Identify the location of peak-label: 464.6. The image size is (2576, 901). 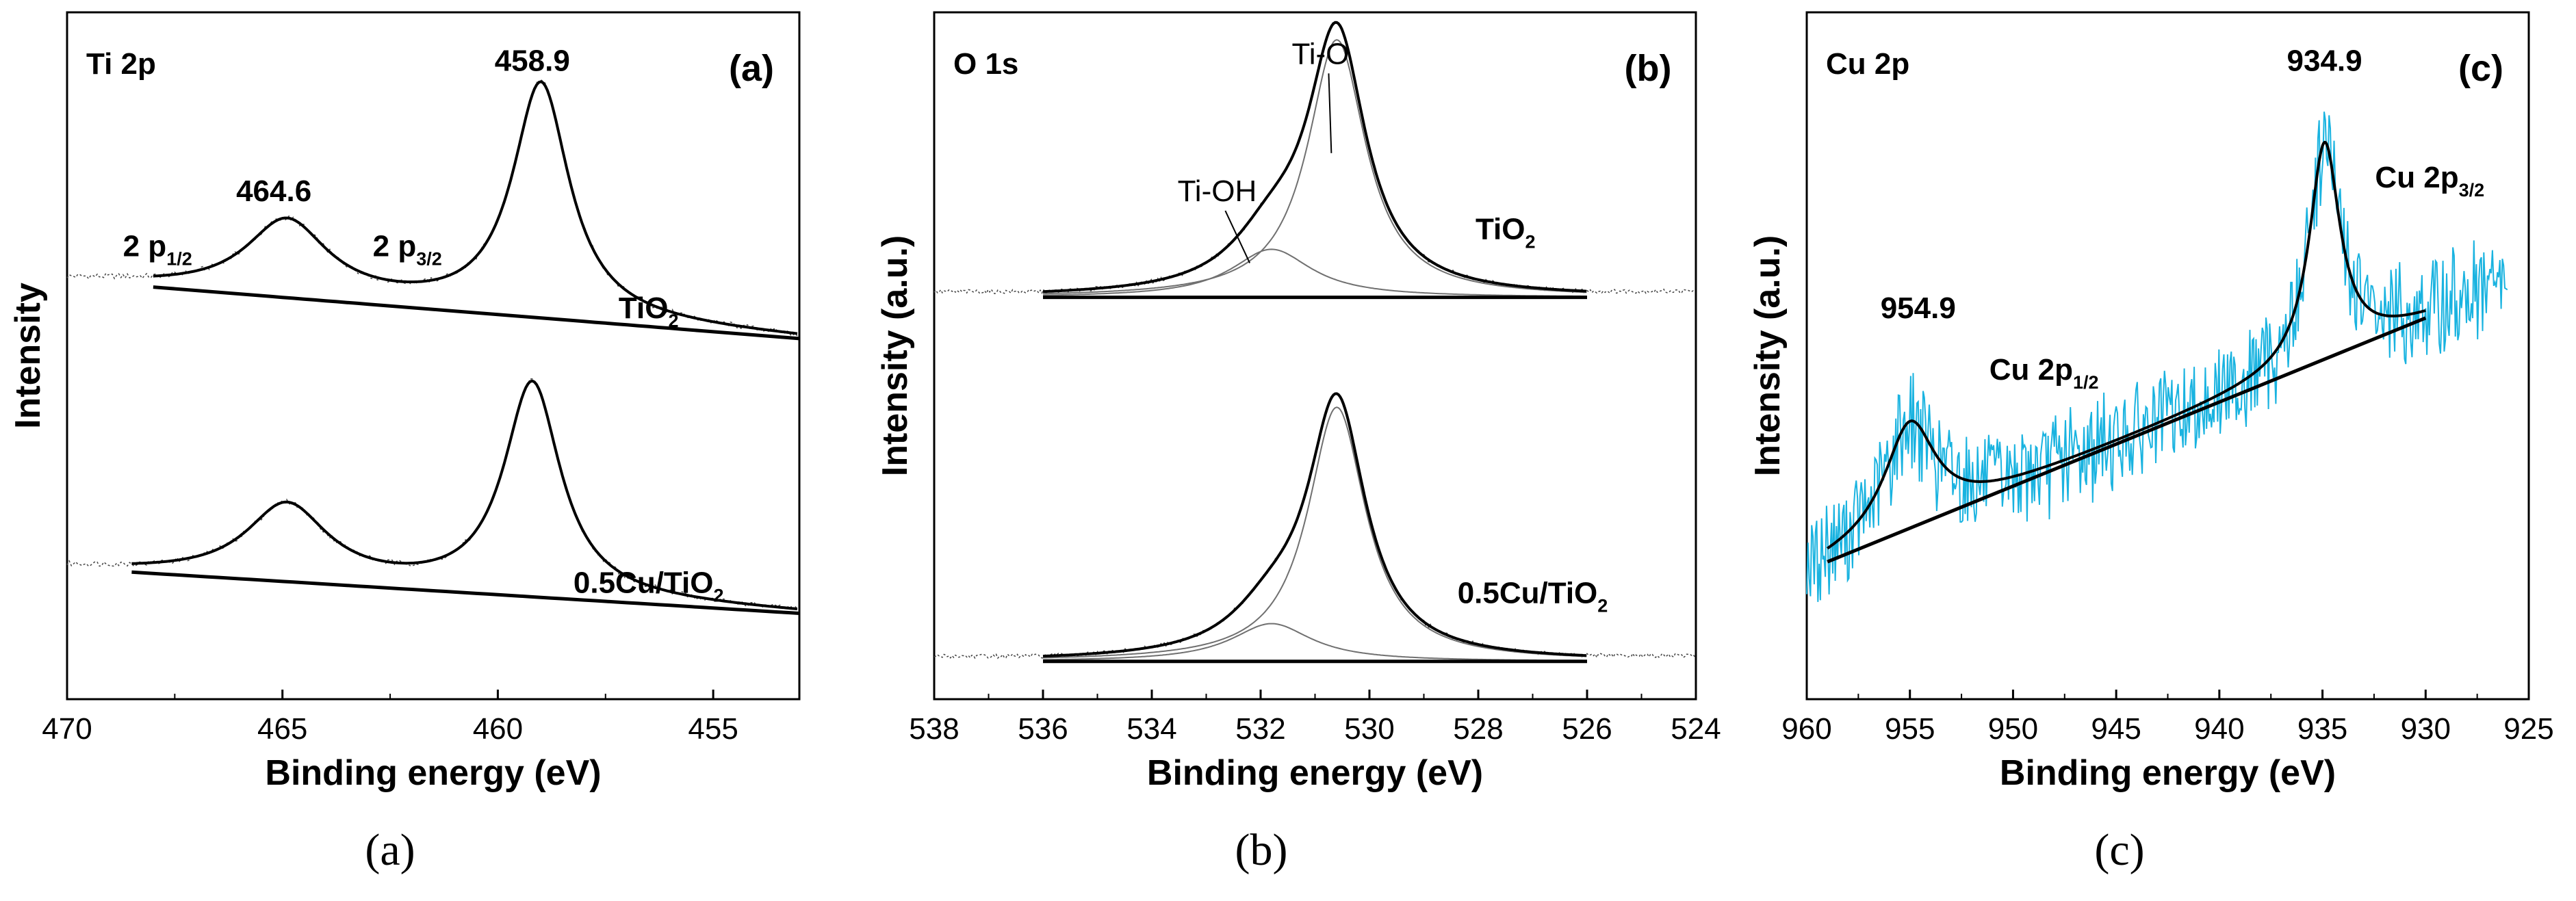
(273, 191).